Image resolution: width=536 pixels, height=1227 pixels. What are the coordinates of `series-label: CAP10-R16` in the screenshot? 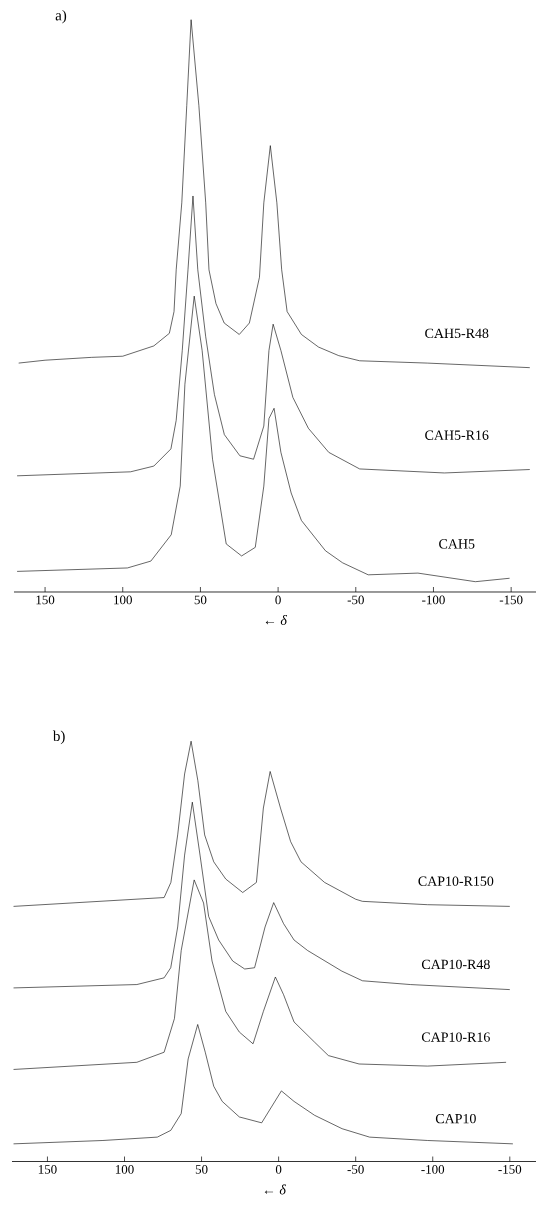 It's located at (455, 1037).